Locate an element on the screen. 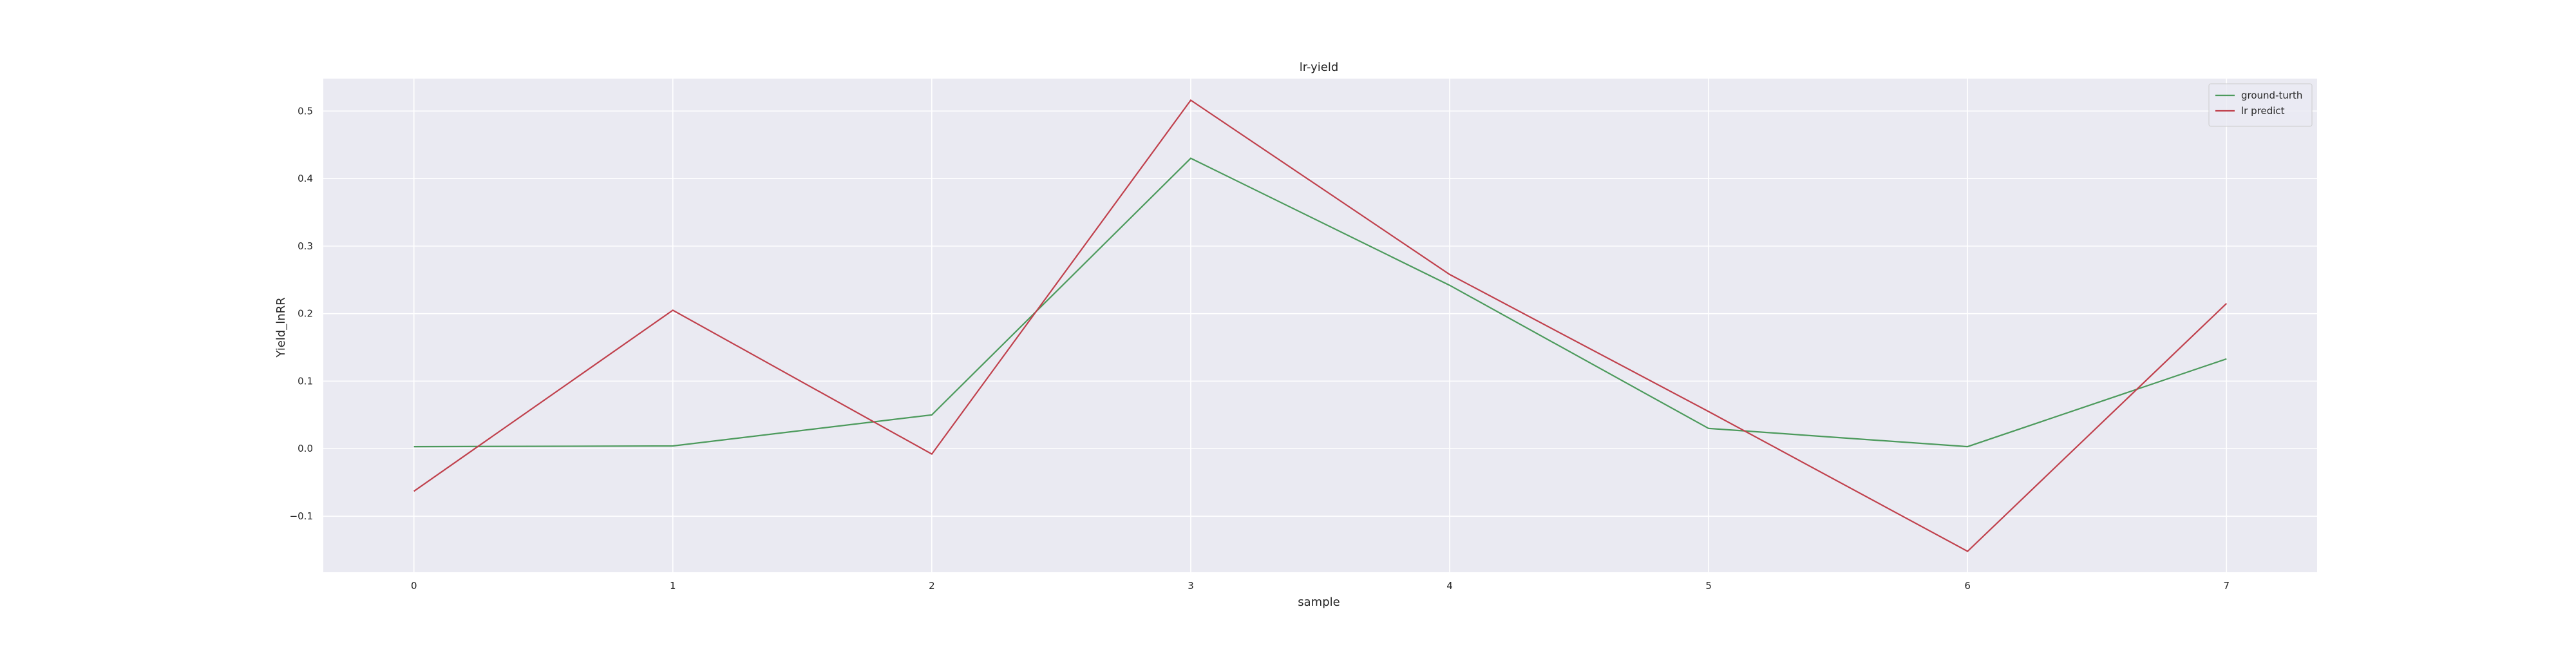  legend: ground-turth lr predict is located at coordinates (2260, 105).